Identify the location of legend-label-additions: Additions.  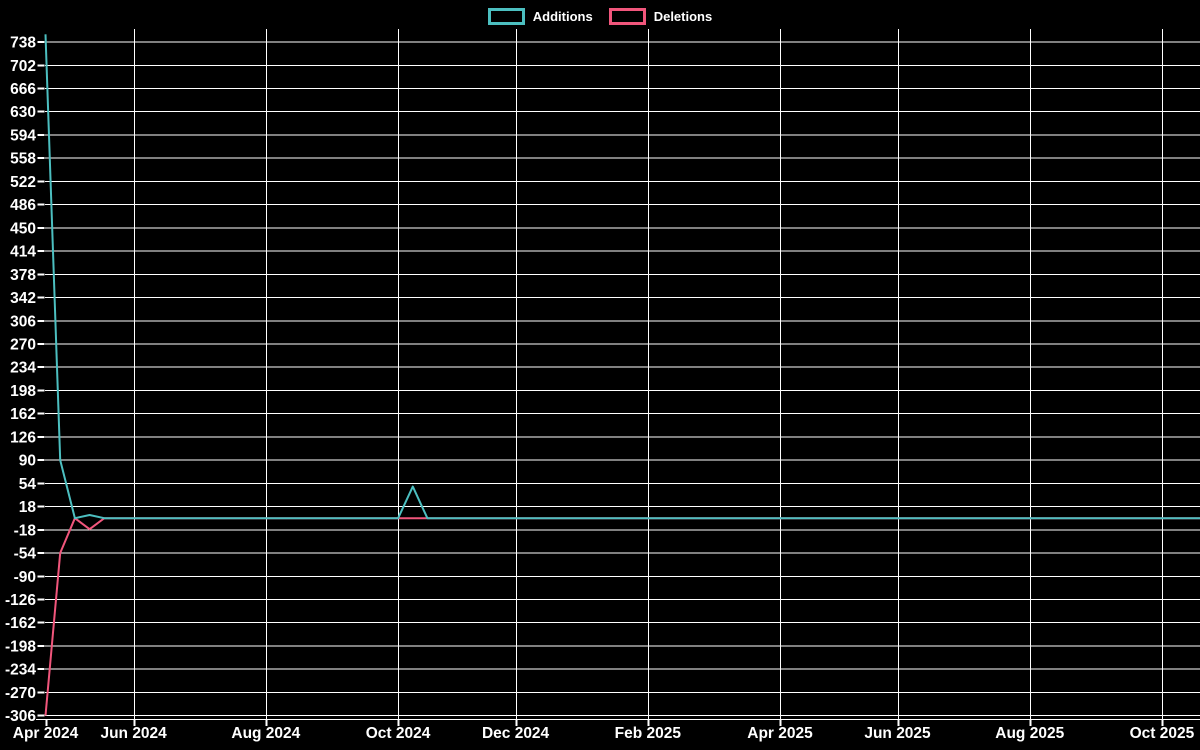
(562, 16).